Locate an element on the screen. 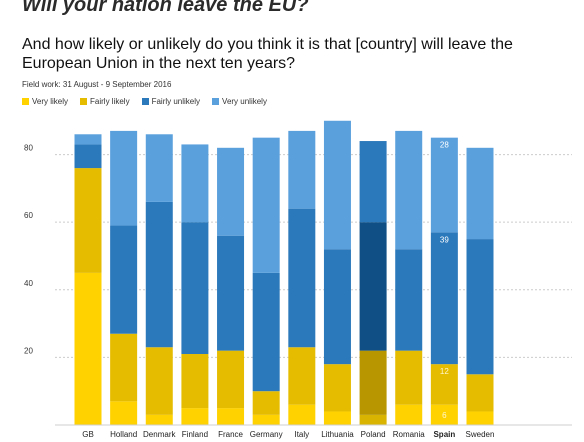 This screenshot has height=442, width=584. bar-segment-sweden-very-unlikely is located at coordinates (480, 193).